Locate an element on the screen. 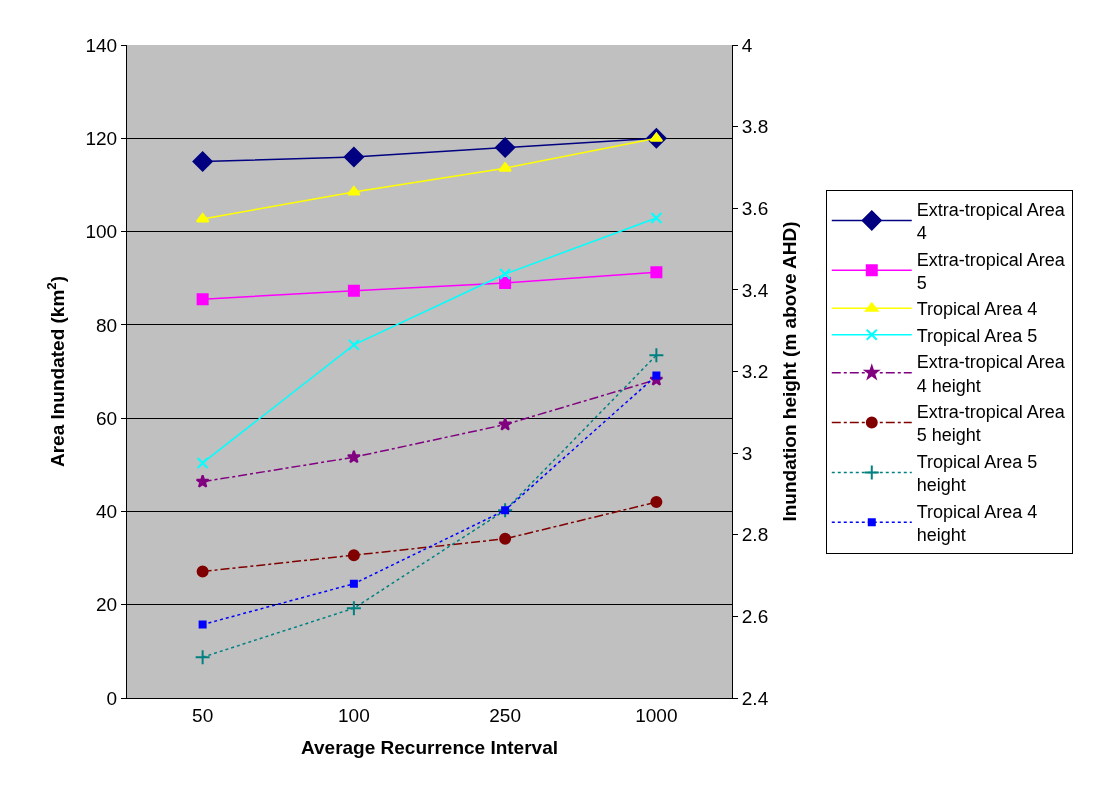 Image resolution: width=1113 pixels, height=792 pixels. y-tick-label: 60 is located at coordinates (107, 418).